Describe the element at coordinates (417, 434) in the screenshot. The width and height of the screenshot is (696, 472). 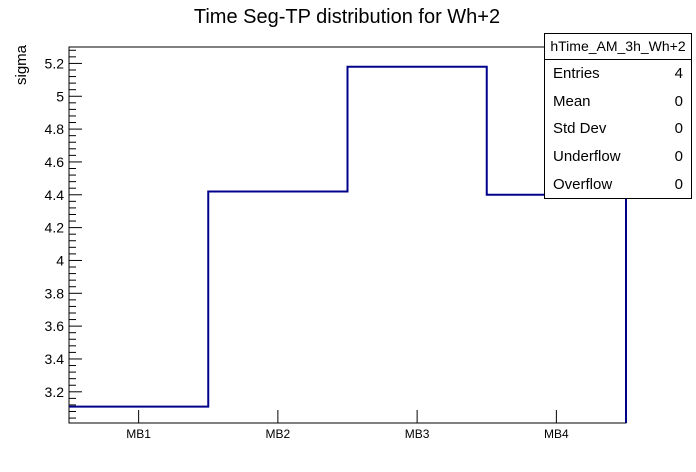
I see `x-tick-label: MB3` at that location.